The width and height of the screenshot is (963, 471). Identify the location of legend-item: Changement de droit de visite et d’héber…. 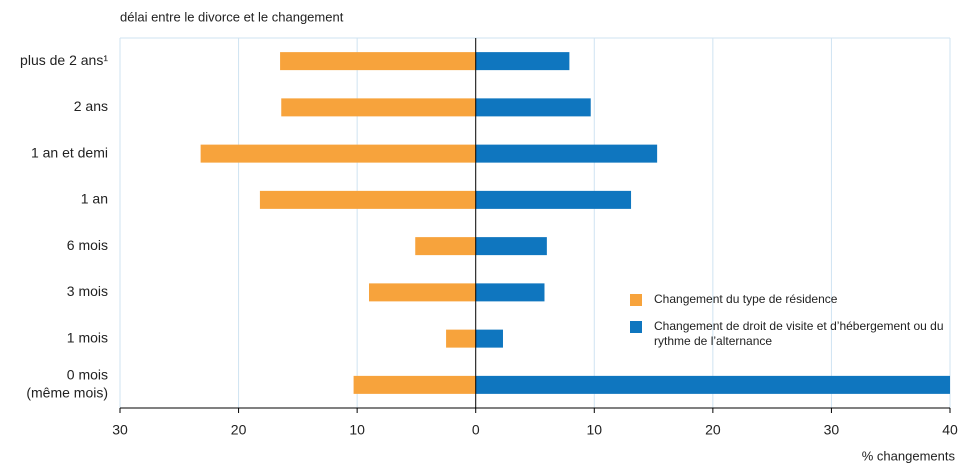
(790, 334).